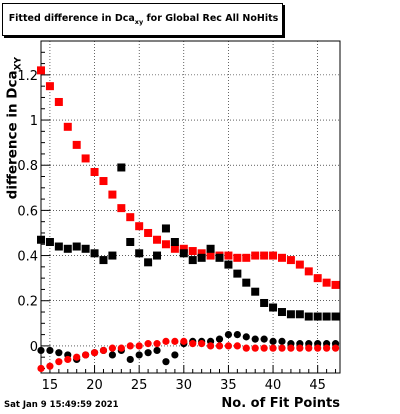  What do you see at coordinates (27, 76) in the screenshot?
I see `y-tick-label: 1.2` at bounding box center [27, 76].